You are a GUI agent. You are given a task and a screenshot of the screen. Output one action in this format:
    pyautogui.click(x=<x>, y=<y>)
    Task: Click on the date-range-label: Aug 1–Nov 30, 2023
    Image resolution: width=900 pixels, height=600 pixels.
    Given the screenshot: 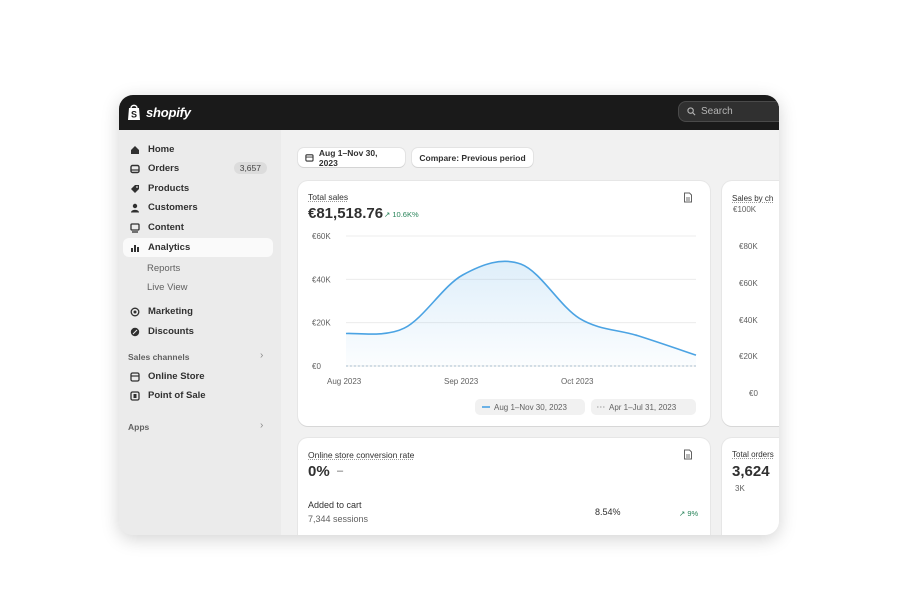 What is the action you would take?
    pyautogui.click(x=348, y=157)
    